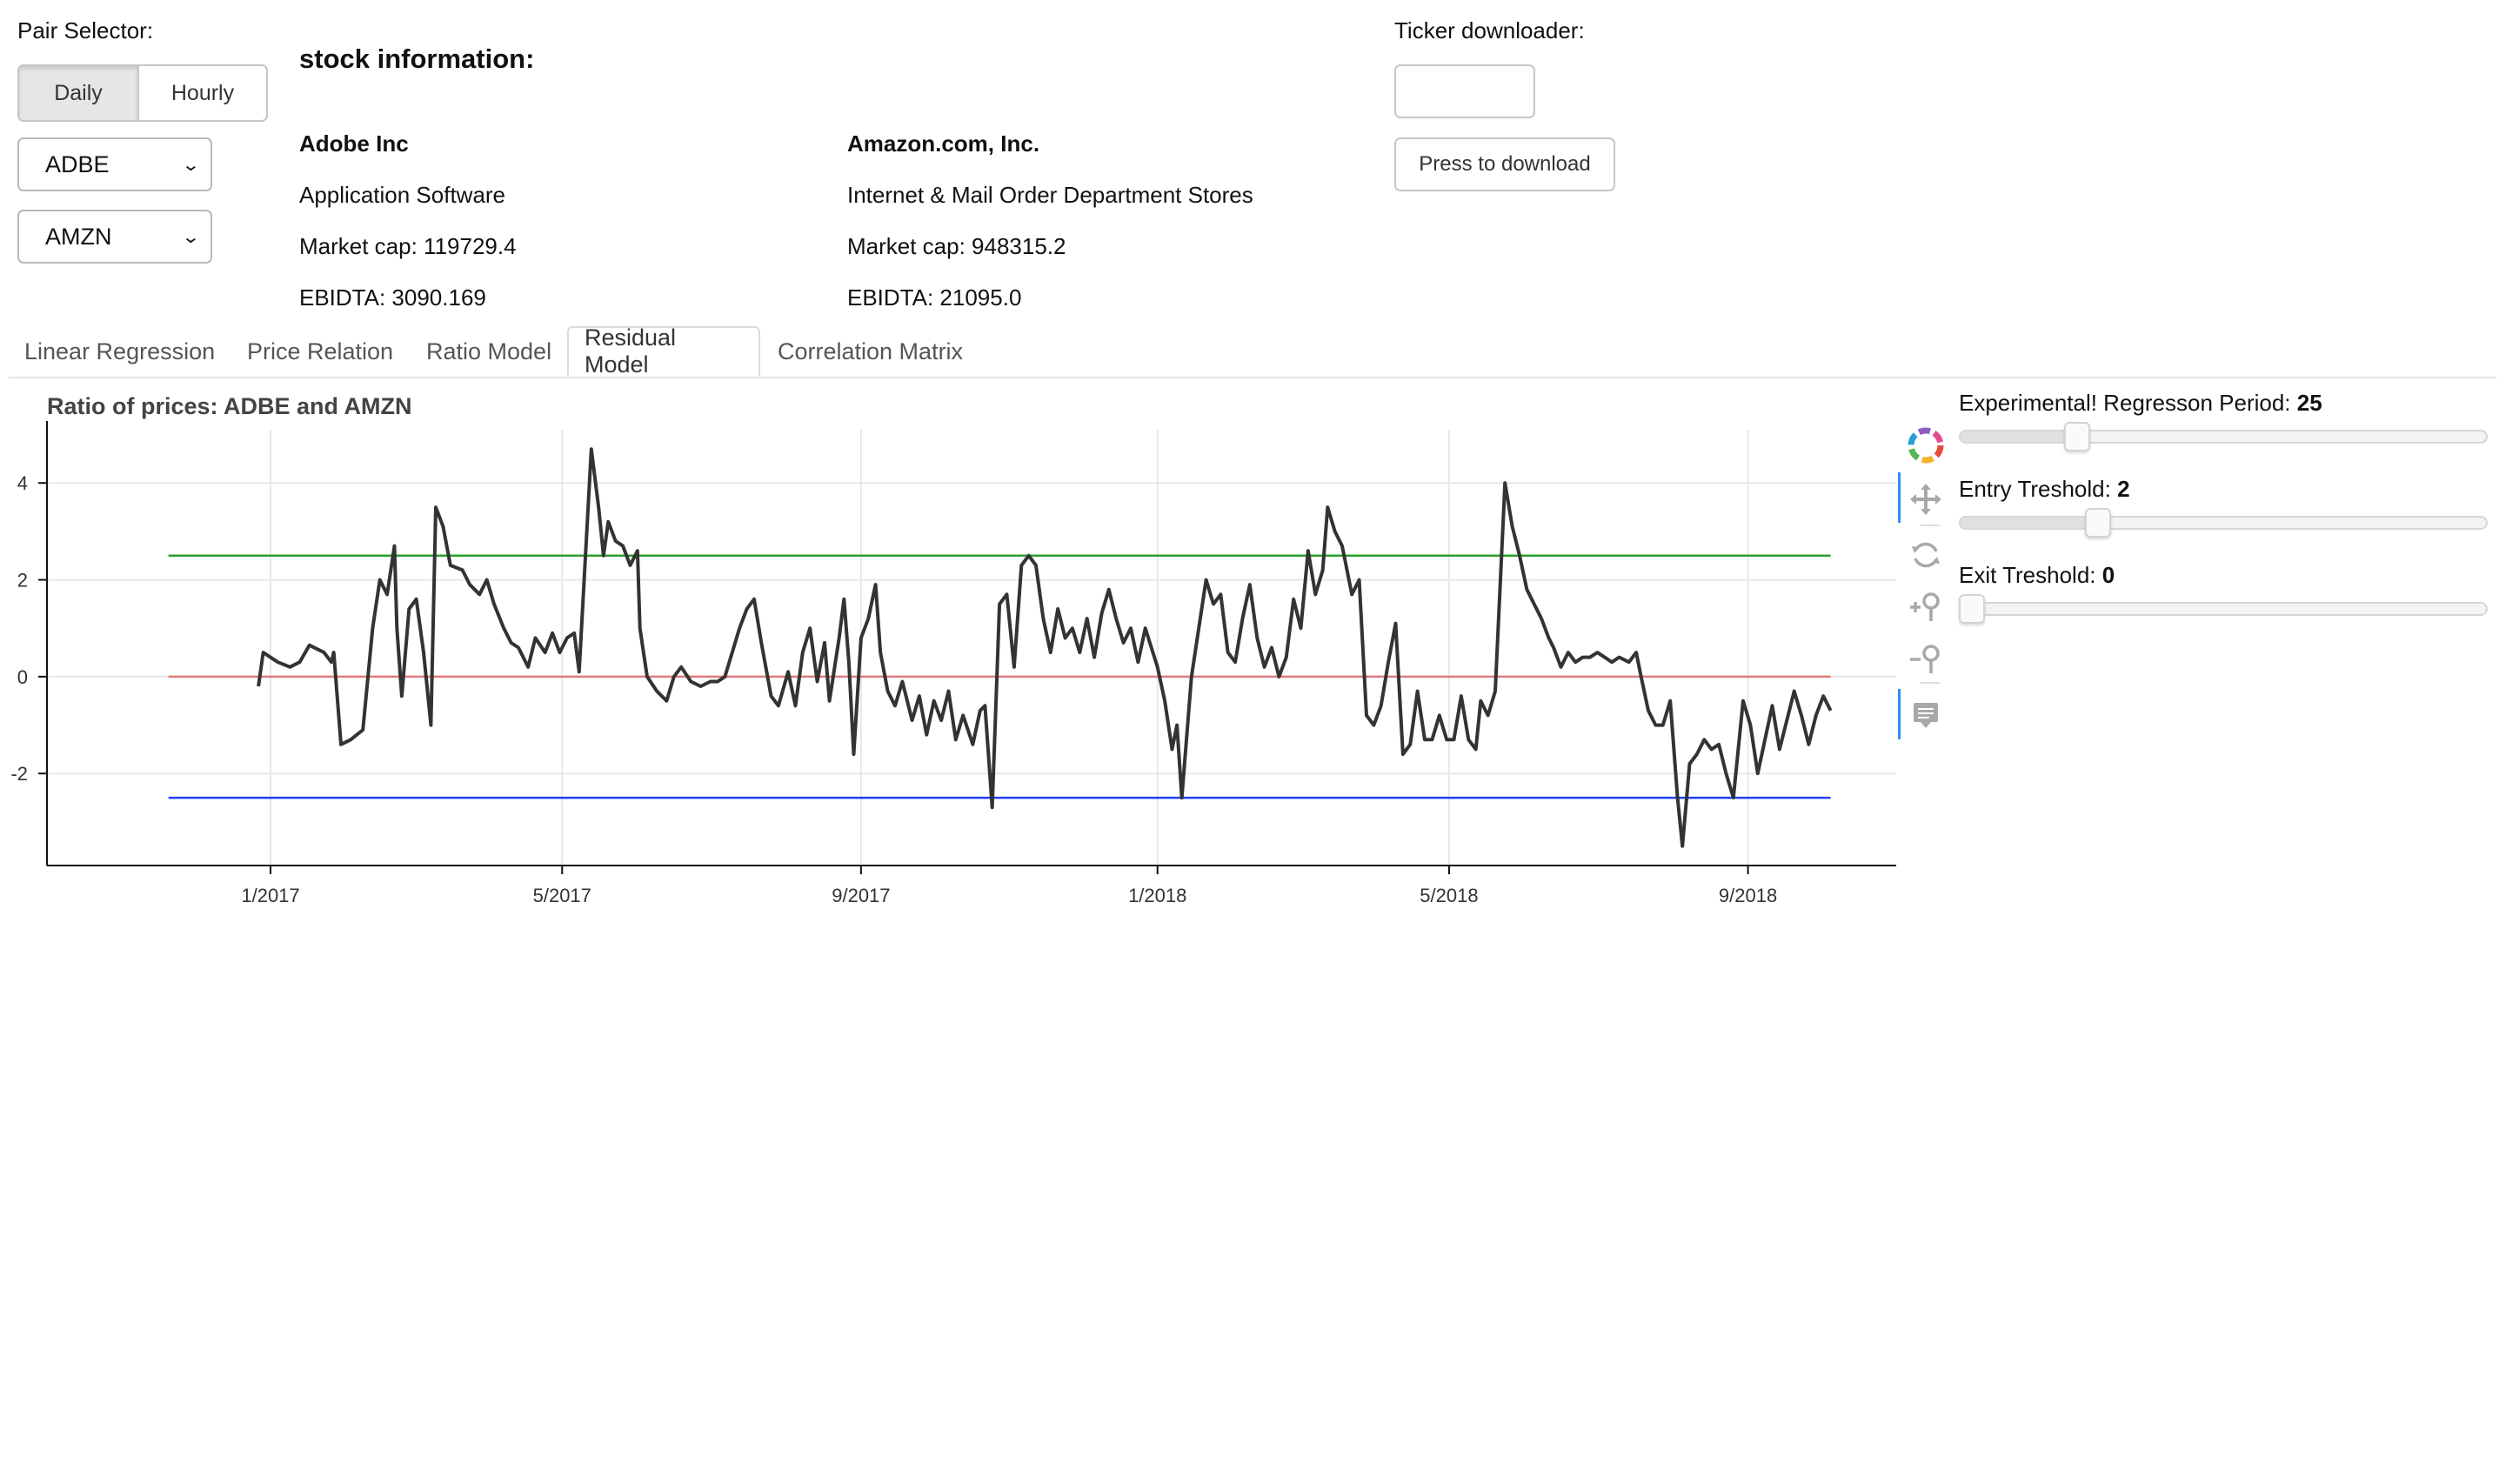 The width and height of the screenshot is (2519, 1484). I want to click on stock2-name: Amazon.com, Inc., so click(943, 143).